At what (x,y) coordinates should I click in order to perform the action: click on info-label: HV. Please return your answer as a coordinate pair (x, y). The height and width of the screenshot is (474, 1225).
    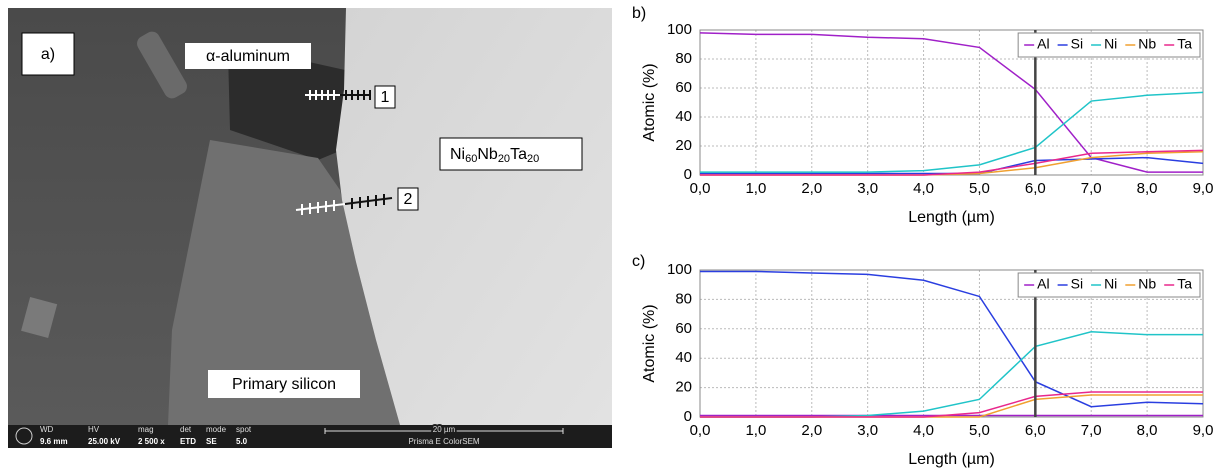
    Looking at the image, I should click on (94, 429).